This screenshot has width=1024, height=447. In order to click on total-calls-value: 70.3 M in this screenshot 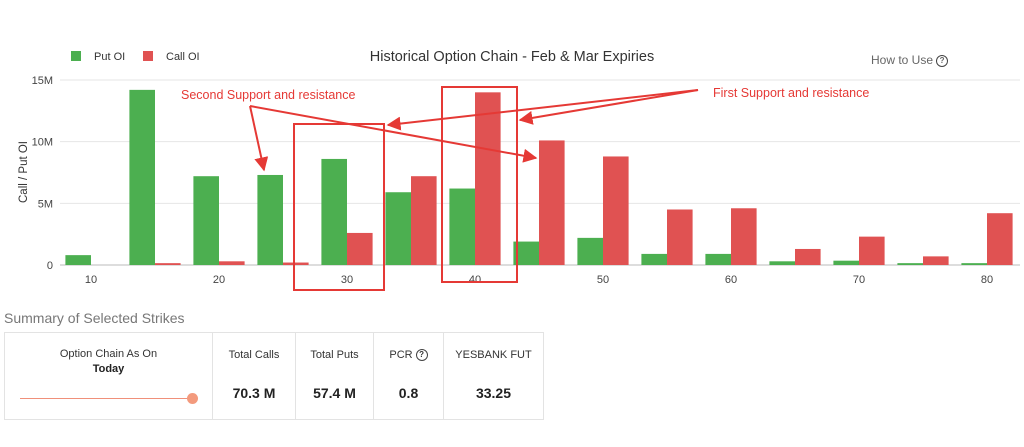, I will do `click(254, 393)`.